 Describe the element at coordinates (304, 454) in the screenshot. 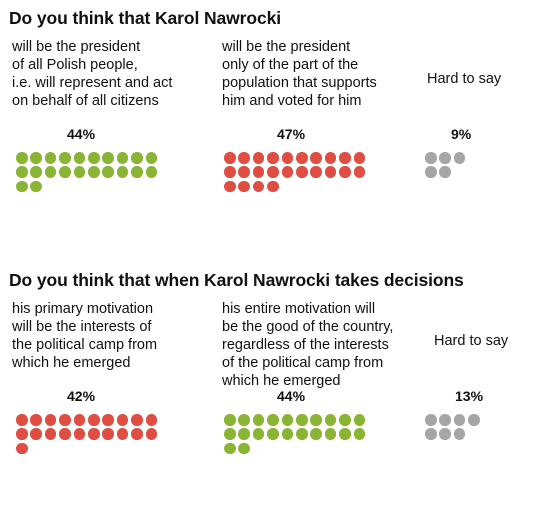

I see `q2-option-2-dots` at that location.